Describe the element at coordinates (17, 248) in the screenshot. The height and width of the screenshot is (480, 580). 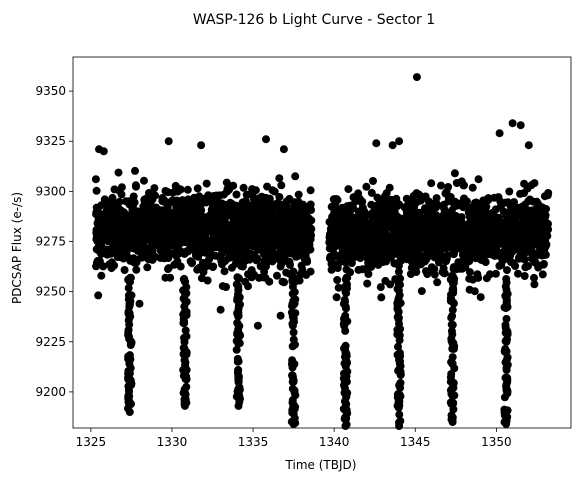
I see `y-axis-label: PDCSAP Flux (e-/s)` at that location.